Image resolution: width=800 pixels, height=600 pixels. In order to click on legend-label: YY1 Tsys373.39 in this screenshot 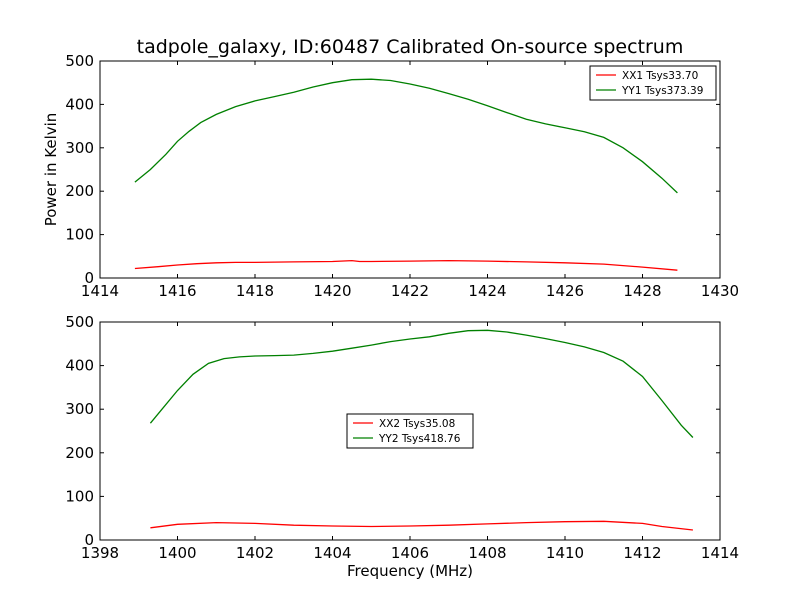, I will do `click(662, 91)`.